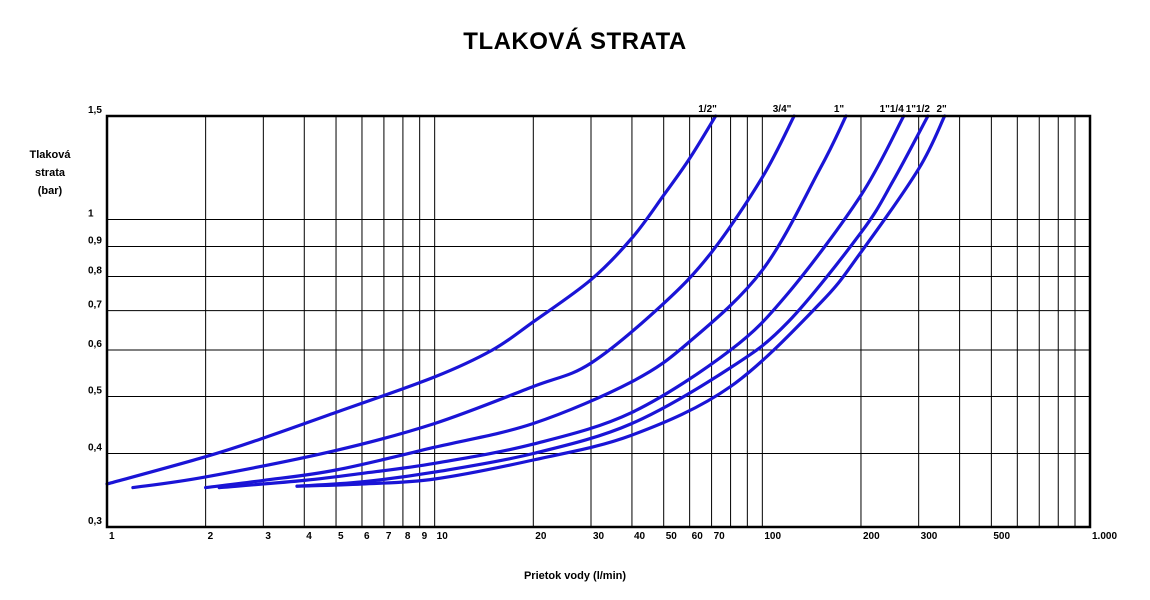  I want to click on y-axis-label-line-2: strata, so click(50, 173).